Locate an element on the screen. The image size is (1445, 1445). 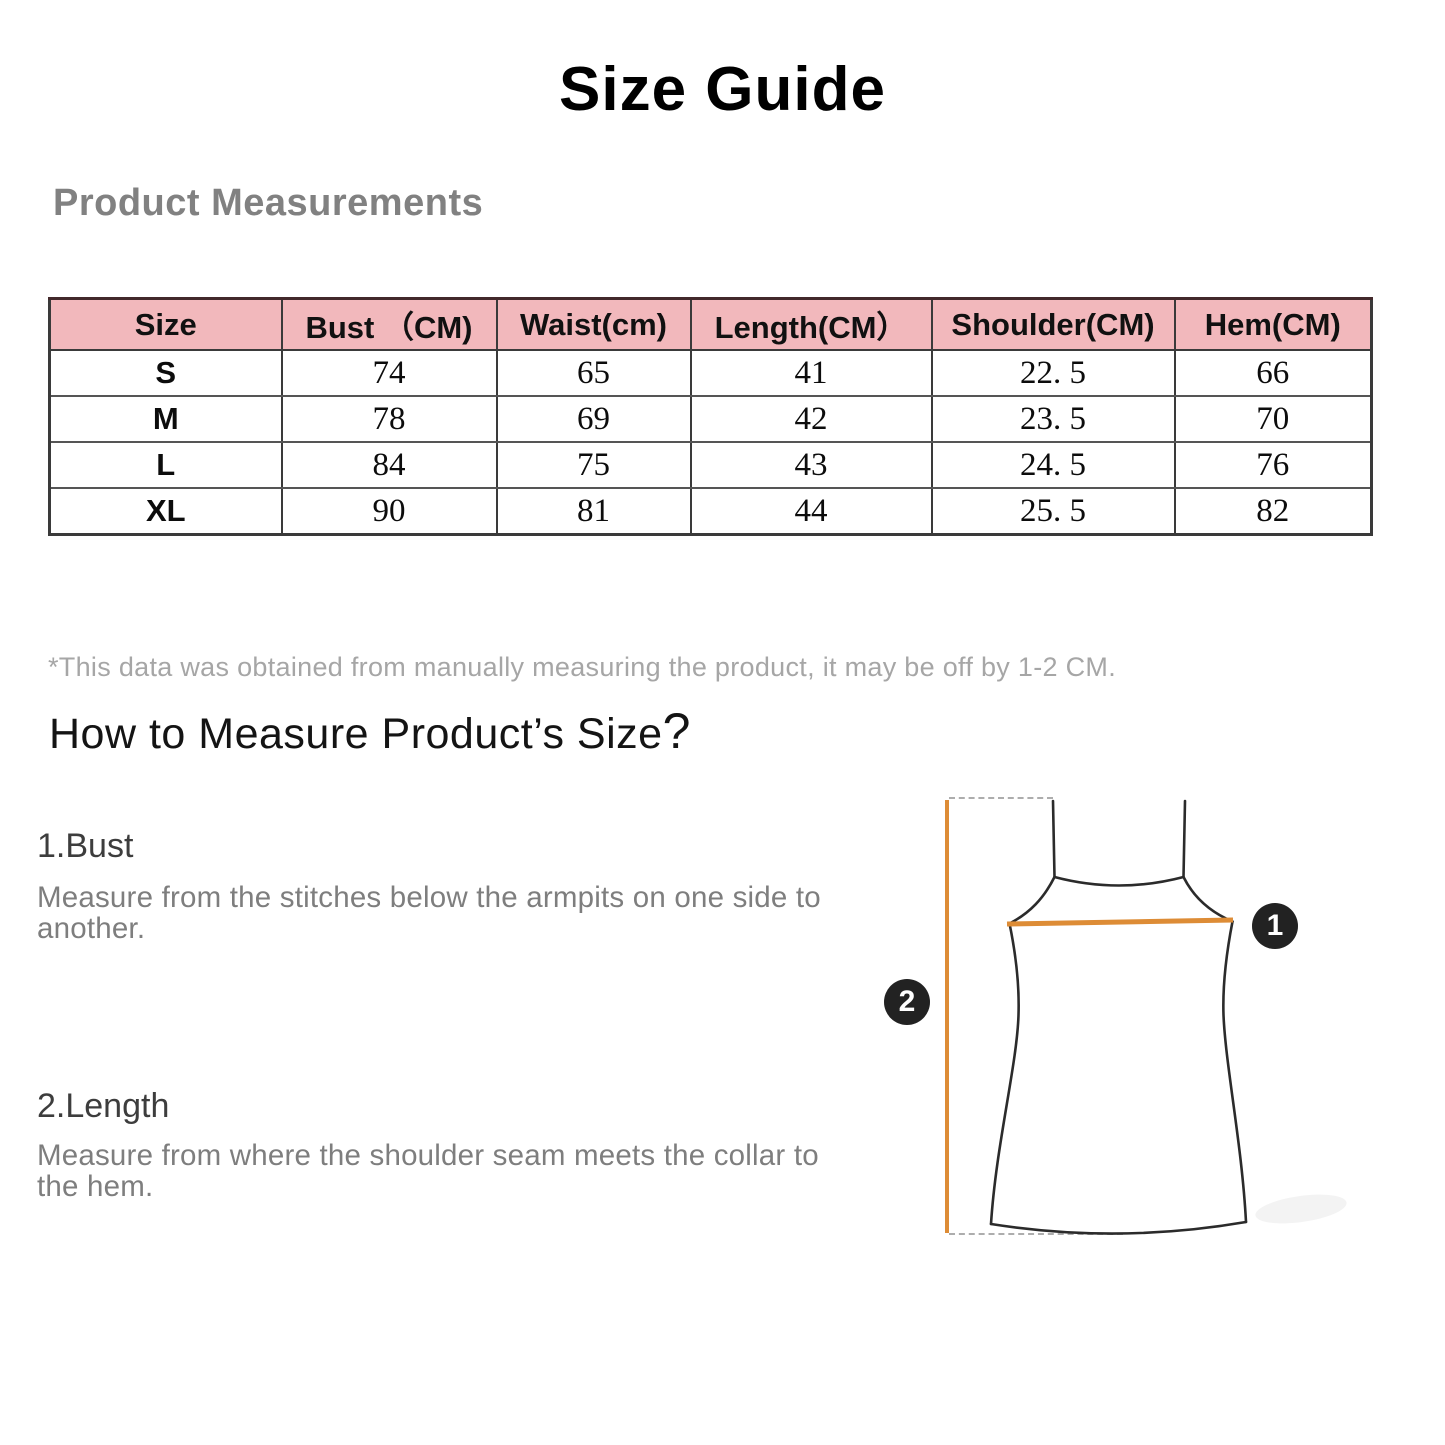
value-cell: 44 is located at coordinates (811, 511).